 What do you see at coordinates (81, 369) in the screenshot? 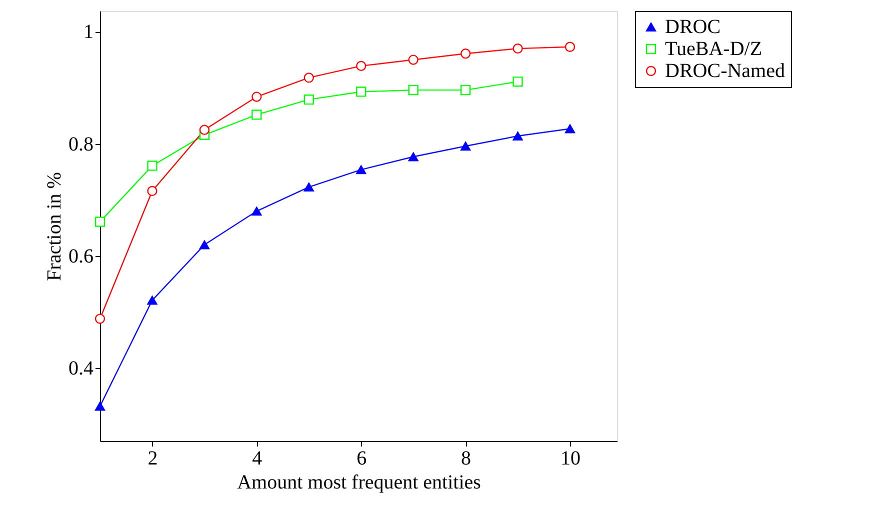
I see `y-tick-label: 0.4` at bounding box center [81, 369].